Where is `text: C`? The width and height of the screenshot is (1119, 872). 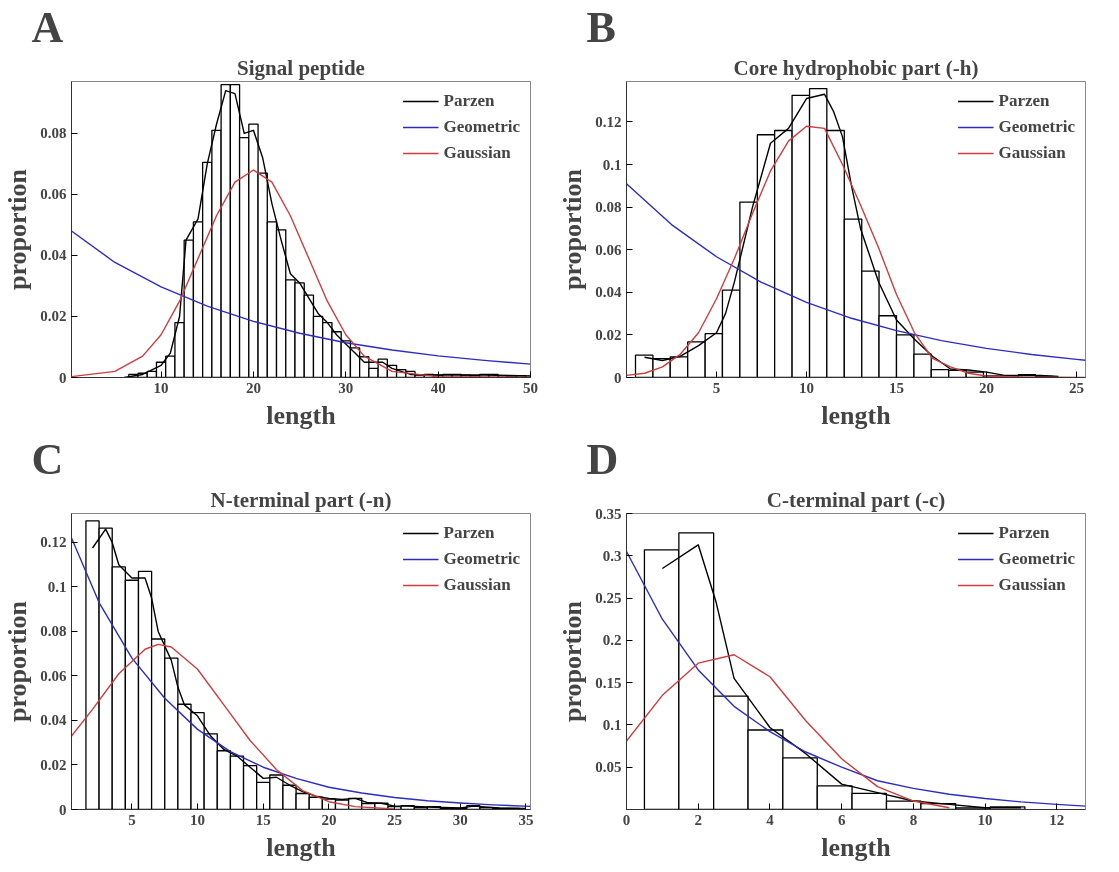
text: C is located at coordinates (47, 459).